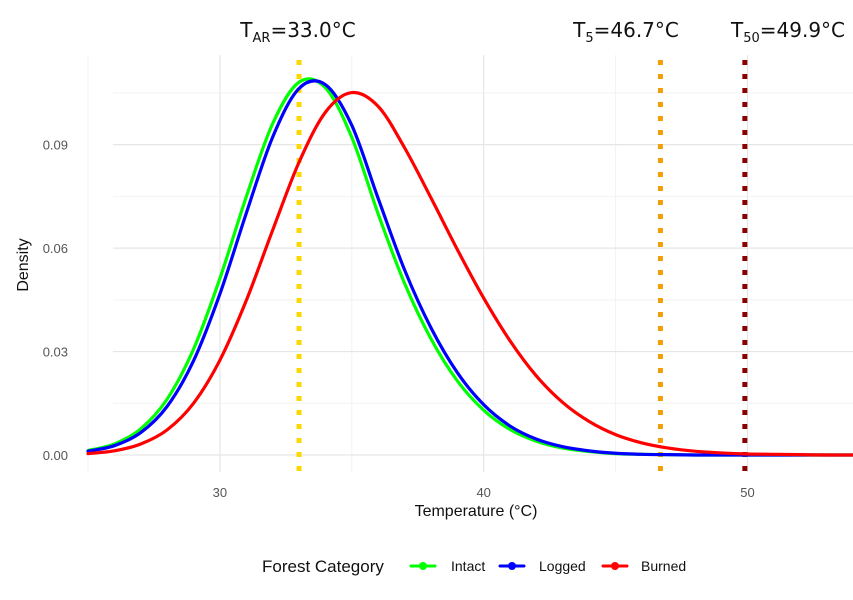 This screenshot has height=600, width=853. I want to click on legend-title: Forest Category, so click(323, 566).